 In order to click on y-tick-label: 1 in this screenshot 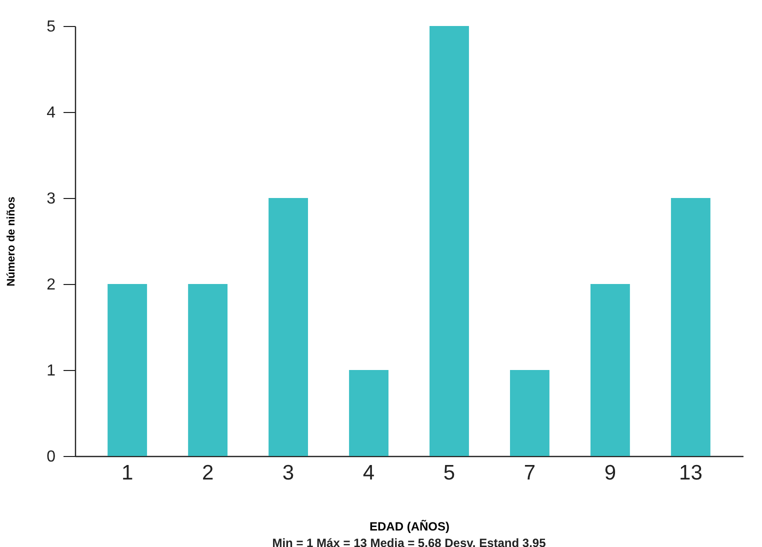, I will do `click(51, 371)`.